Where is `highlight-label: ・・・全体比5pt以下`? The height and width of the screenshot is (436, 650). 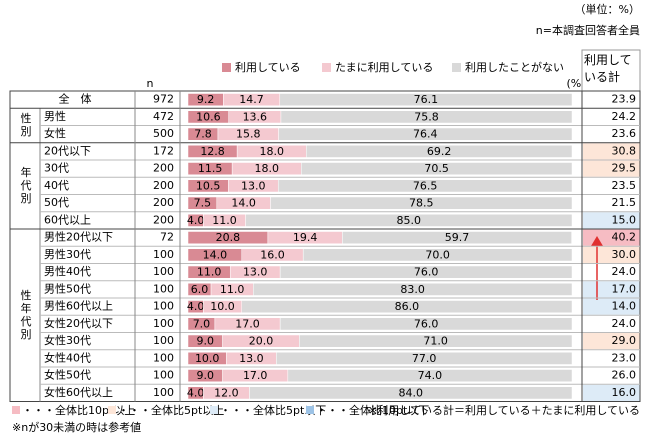
highlight-label: ・・・全体比5pt以下 is located at coordinates (273, 410).